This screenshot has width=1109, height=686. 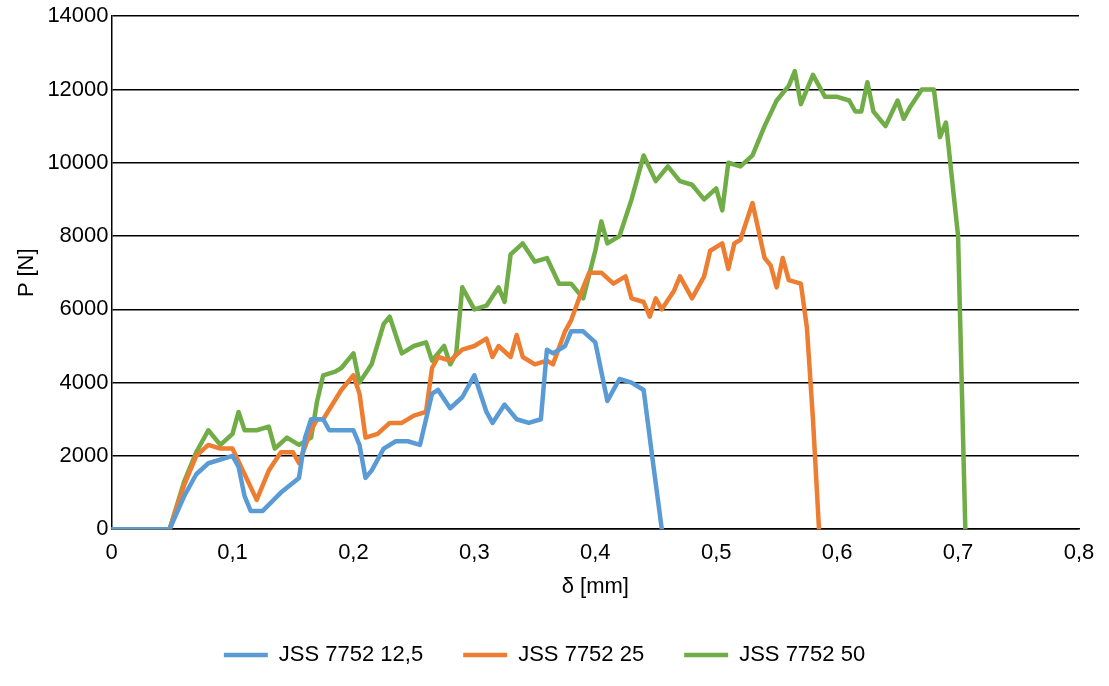 What do you see at coordinates (78, 88) in the screenshot?
I see `y-tick-label: 12000` at bounding box center [78, 88].